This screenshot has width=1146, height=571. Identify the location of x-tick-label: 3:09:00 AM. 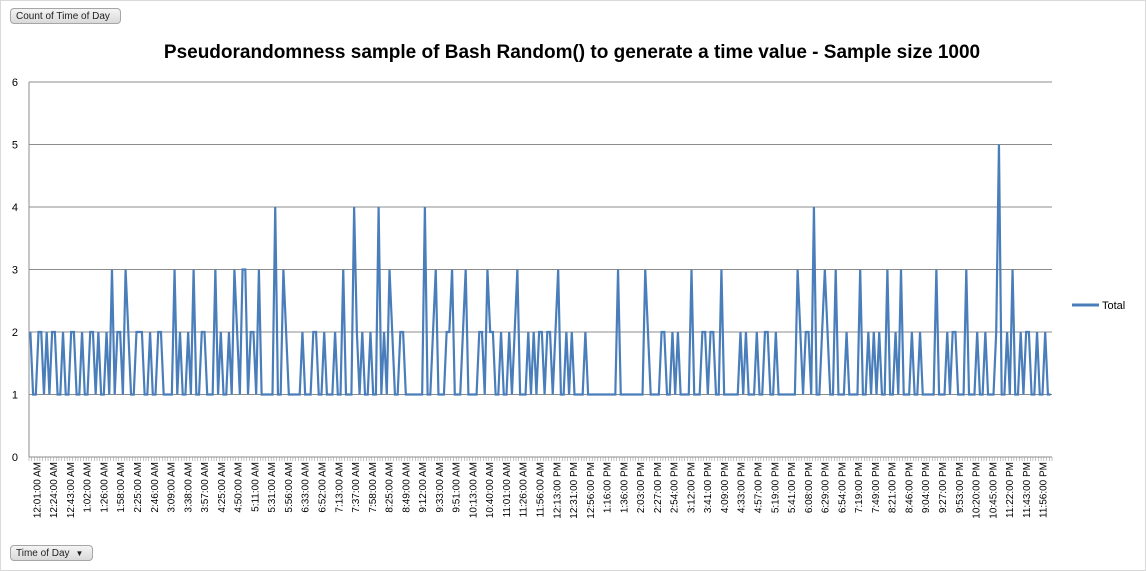
(172, 487).